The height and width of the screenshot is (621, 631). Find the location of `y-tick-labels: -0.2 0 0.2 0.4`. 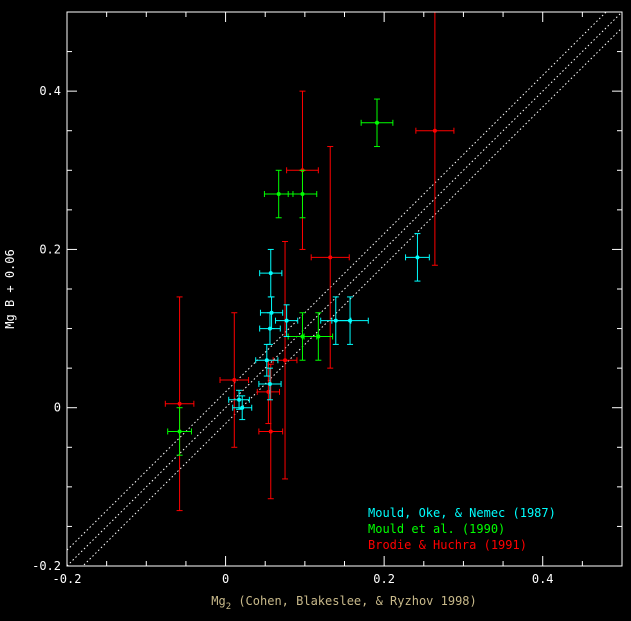

y-tick-labels: -0.2 0 0.2 0.4 is located at coordinates (46, 328).